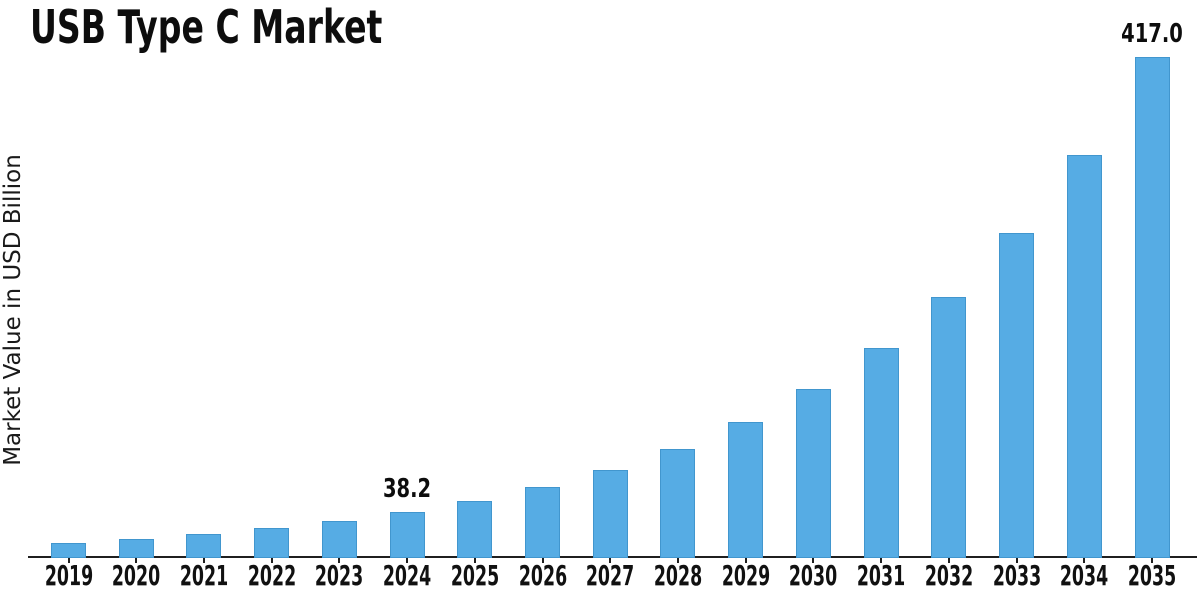 The width and height of the screenshot is (1200, 600). I want to click on x-tick-label-2032: 2032, so click(949, 575).